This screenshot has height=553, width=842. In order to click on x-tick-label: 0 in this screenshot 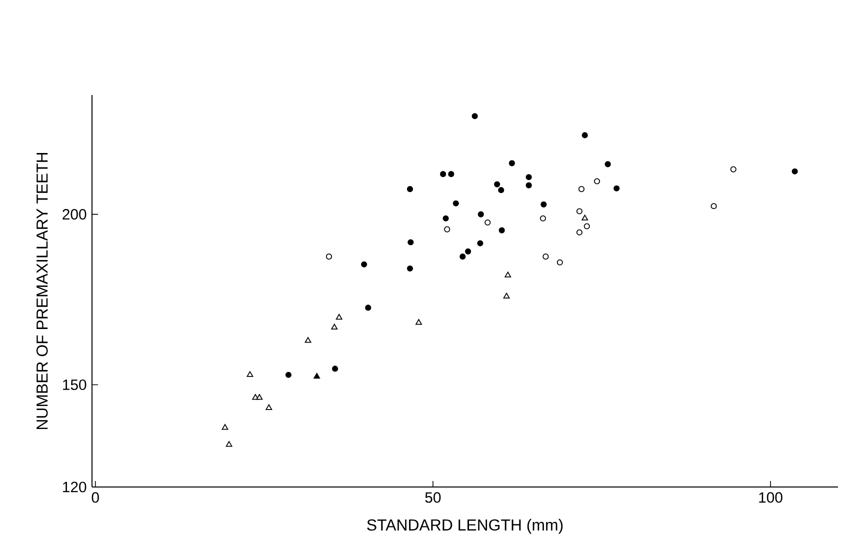, I will do `click(95, 497)`.